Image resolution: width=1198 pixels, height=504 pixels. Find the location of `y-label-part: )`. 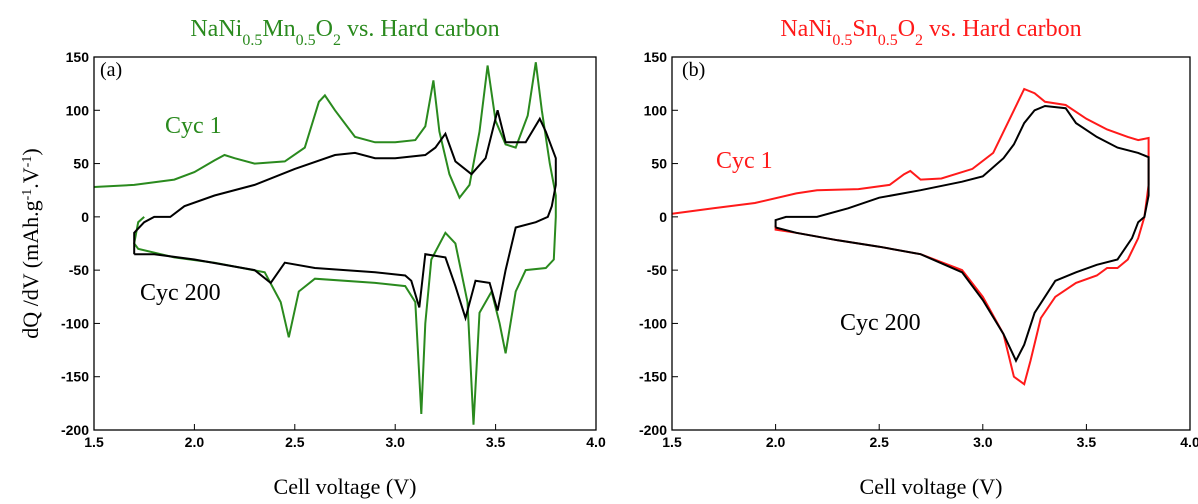

y-label-part: ) is located at coordinates (30, 151).